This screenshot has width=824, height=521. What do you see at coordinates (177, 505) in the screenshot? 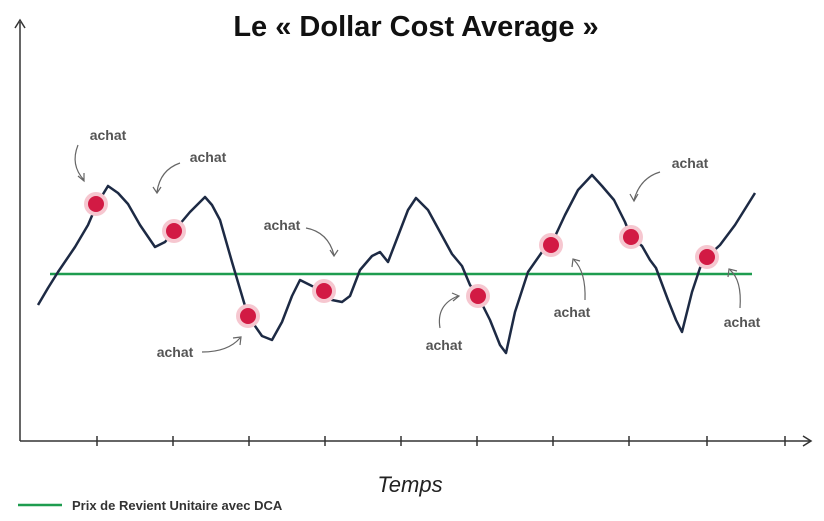
I see `legend-label: Prix de Revient Unitaire avec DCA` at bounding box center [177, 505].